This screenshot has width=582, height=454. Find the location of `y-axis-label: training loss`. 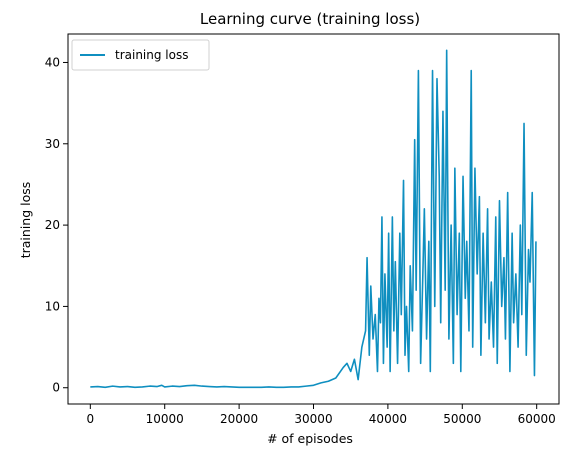

y-axis-label: training loss is located at coordinates (25, 220).